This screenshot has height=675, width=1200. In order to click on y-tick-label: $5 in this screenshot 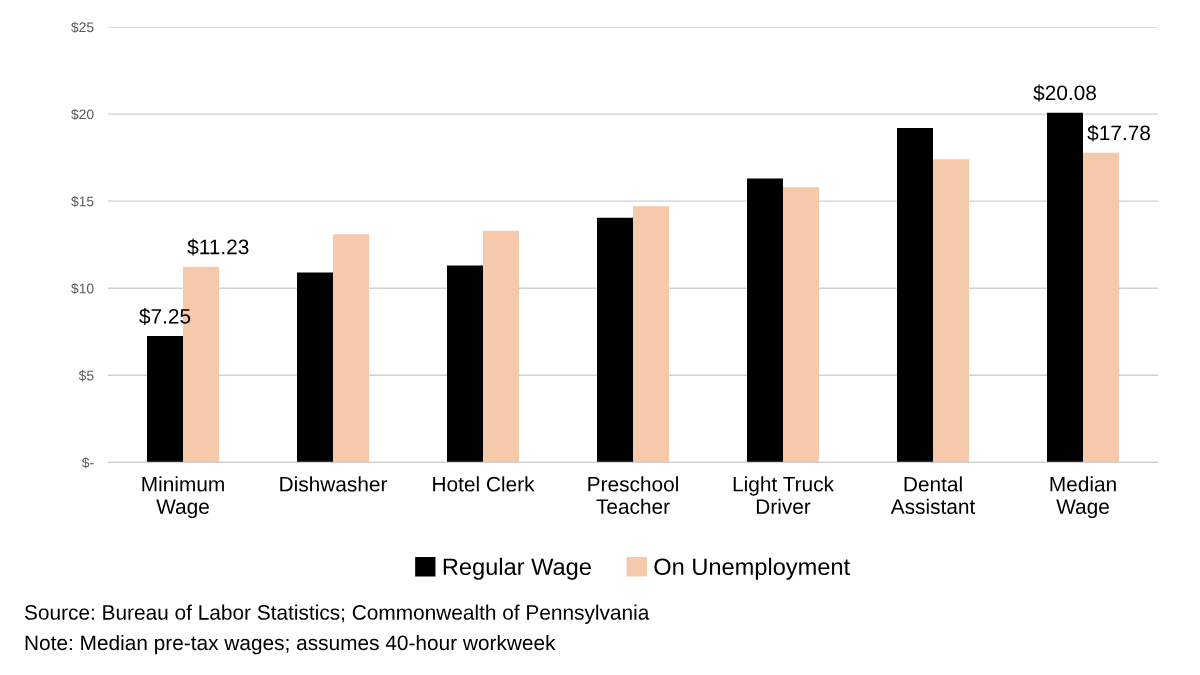, I will do `click(86, 376)`.